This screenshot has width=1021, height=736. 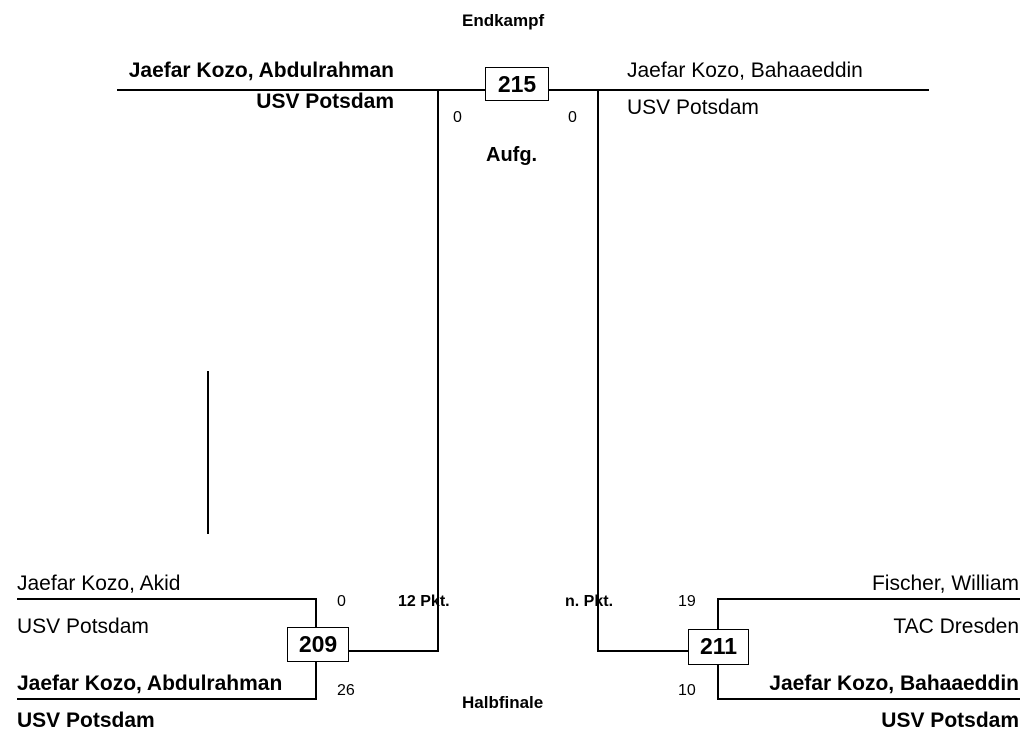 I want to click on semi-left-top-name: Jaefar Kozo, Akid, so click(x=99, y=583).